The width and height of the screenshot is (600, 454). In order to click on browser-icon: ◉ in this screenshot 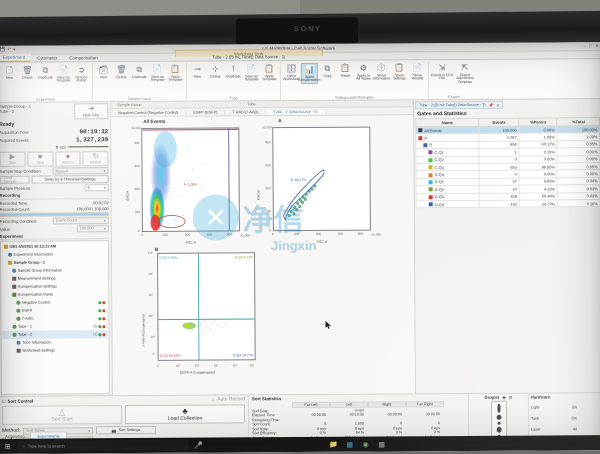, I will do `click(365, 445)`.